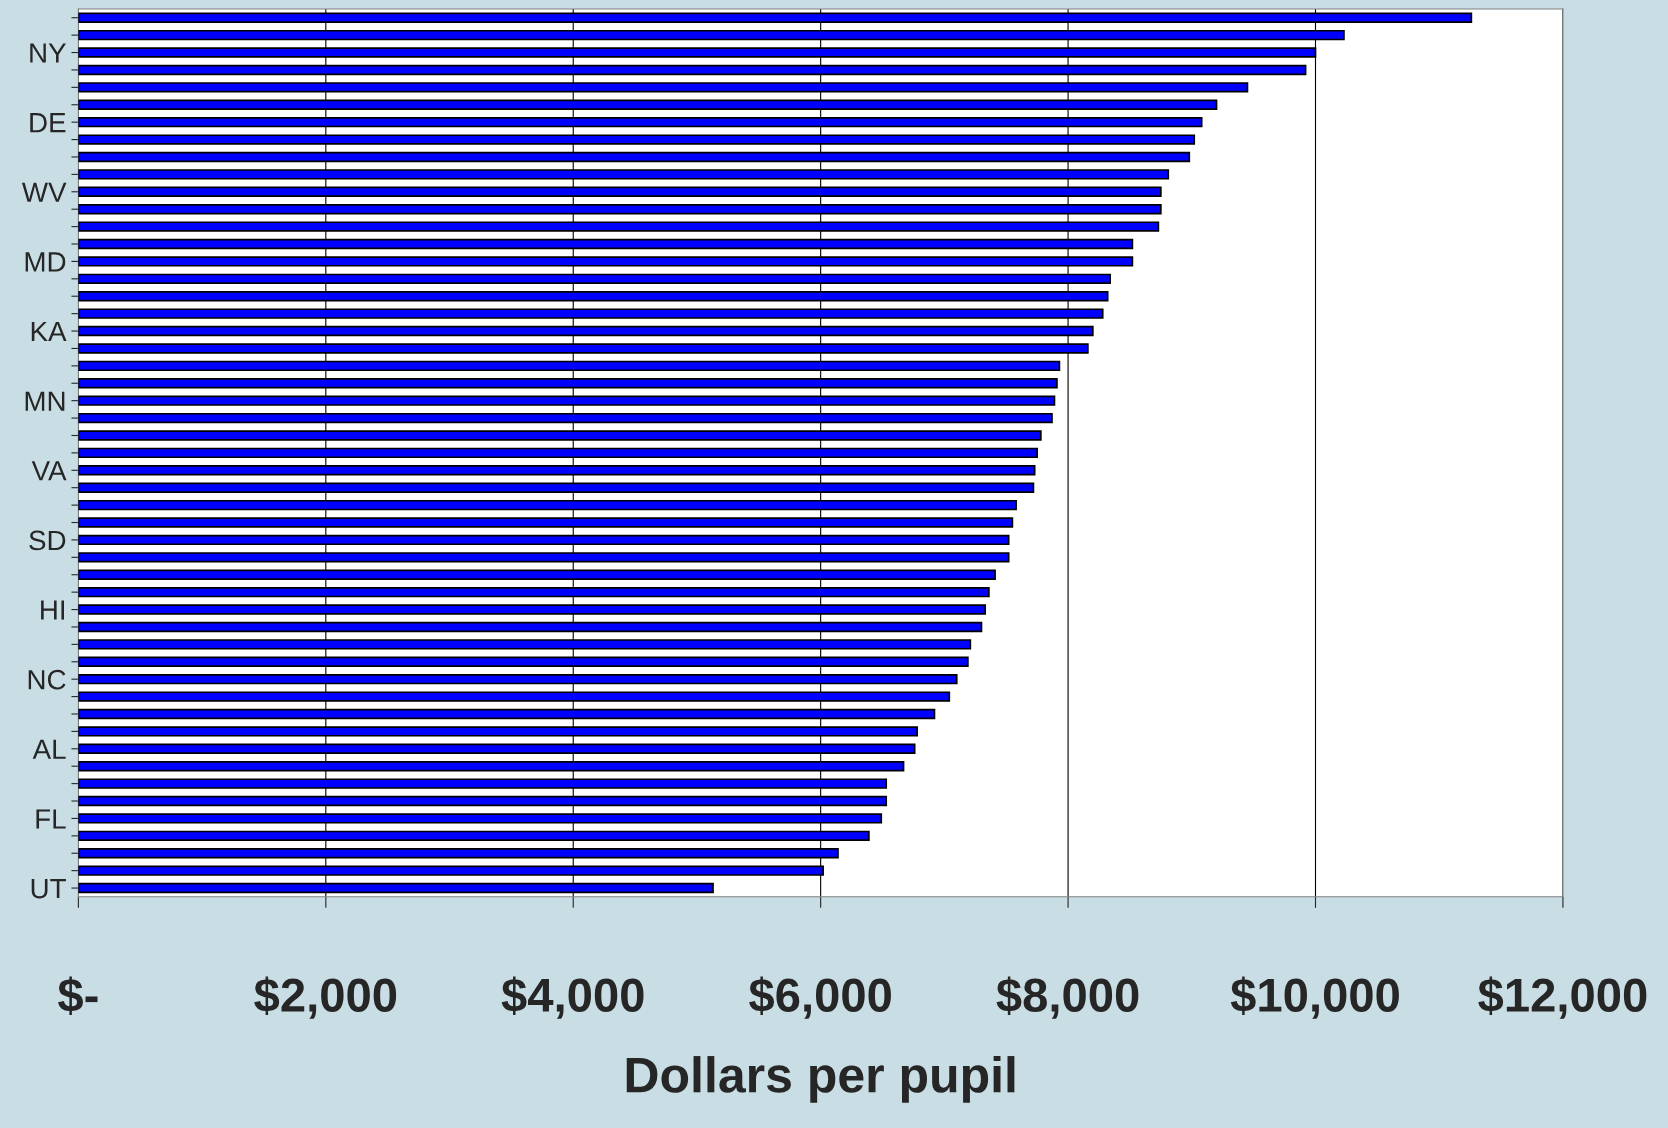  Describe the element at coordinates (1562, 997) in the screenshot. I see `x-tick-label: $12,000` at that location.